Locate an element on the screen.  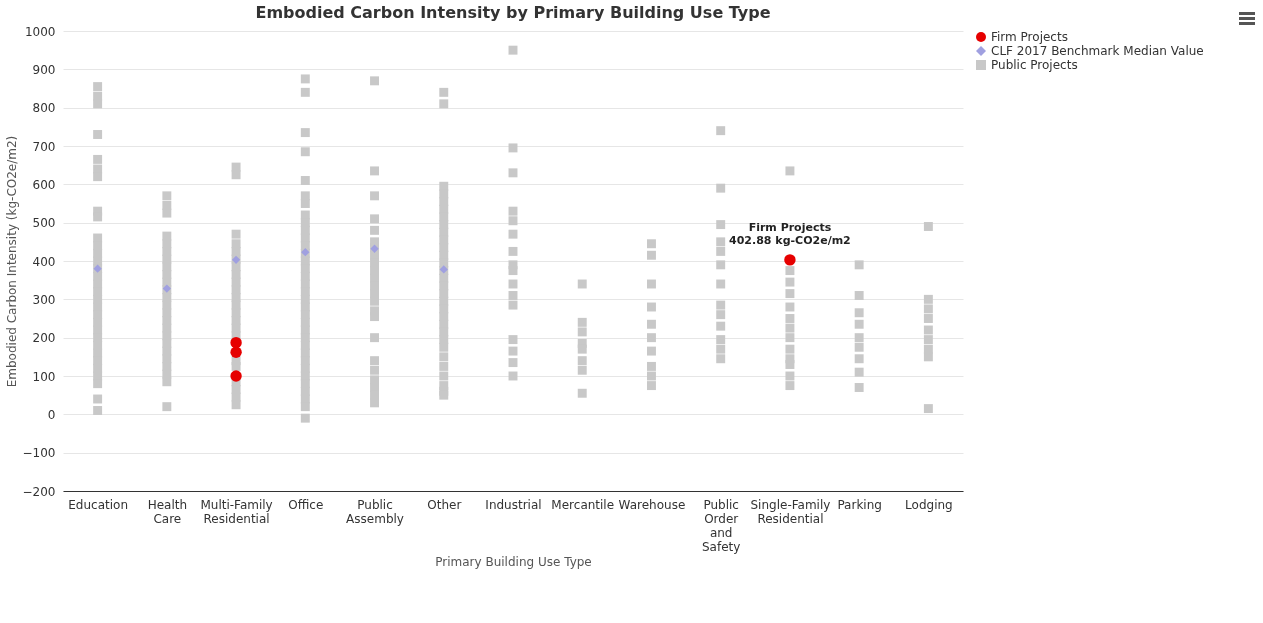
annotation: Firm Projects 402.88 kg-CO2e/m2 is located at coordinates (790, 233).